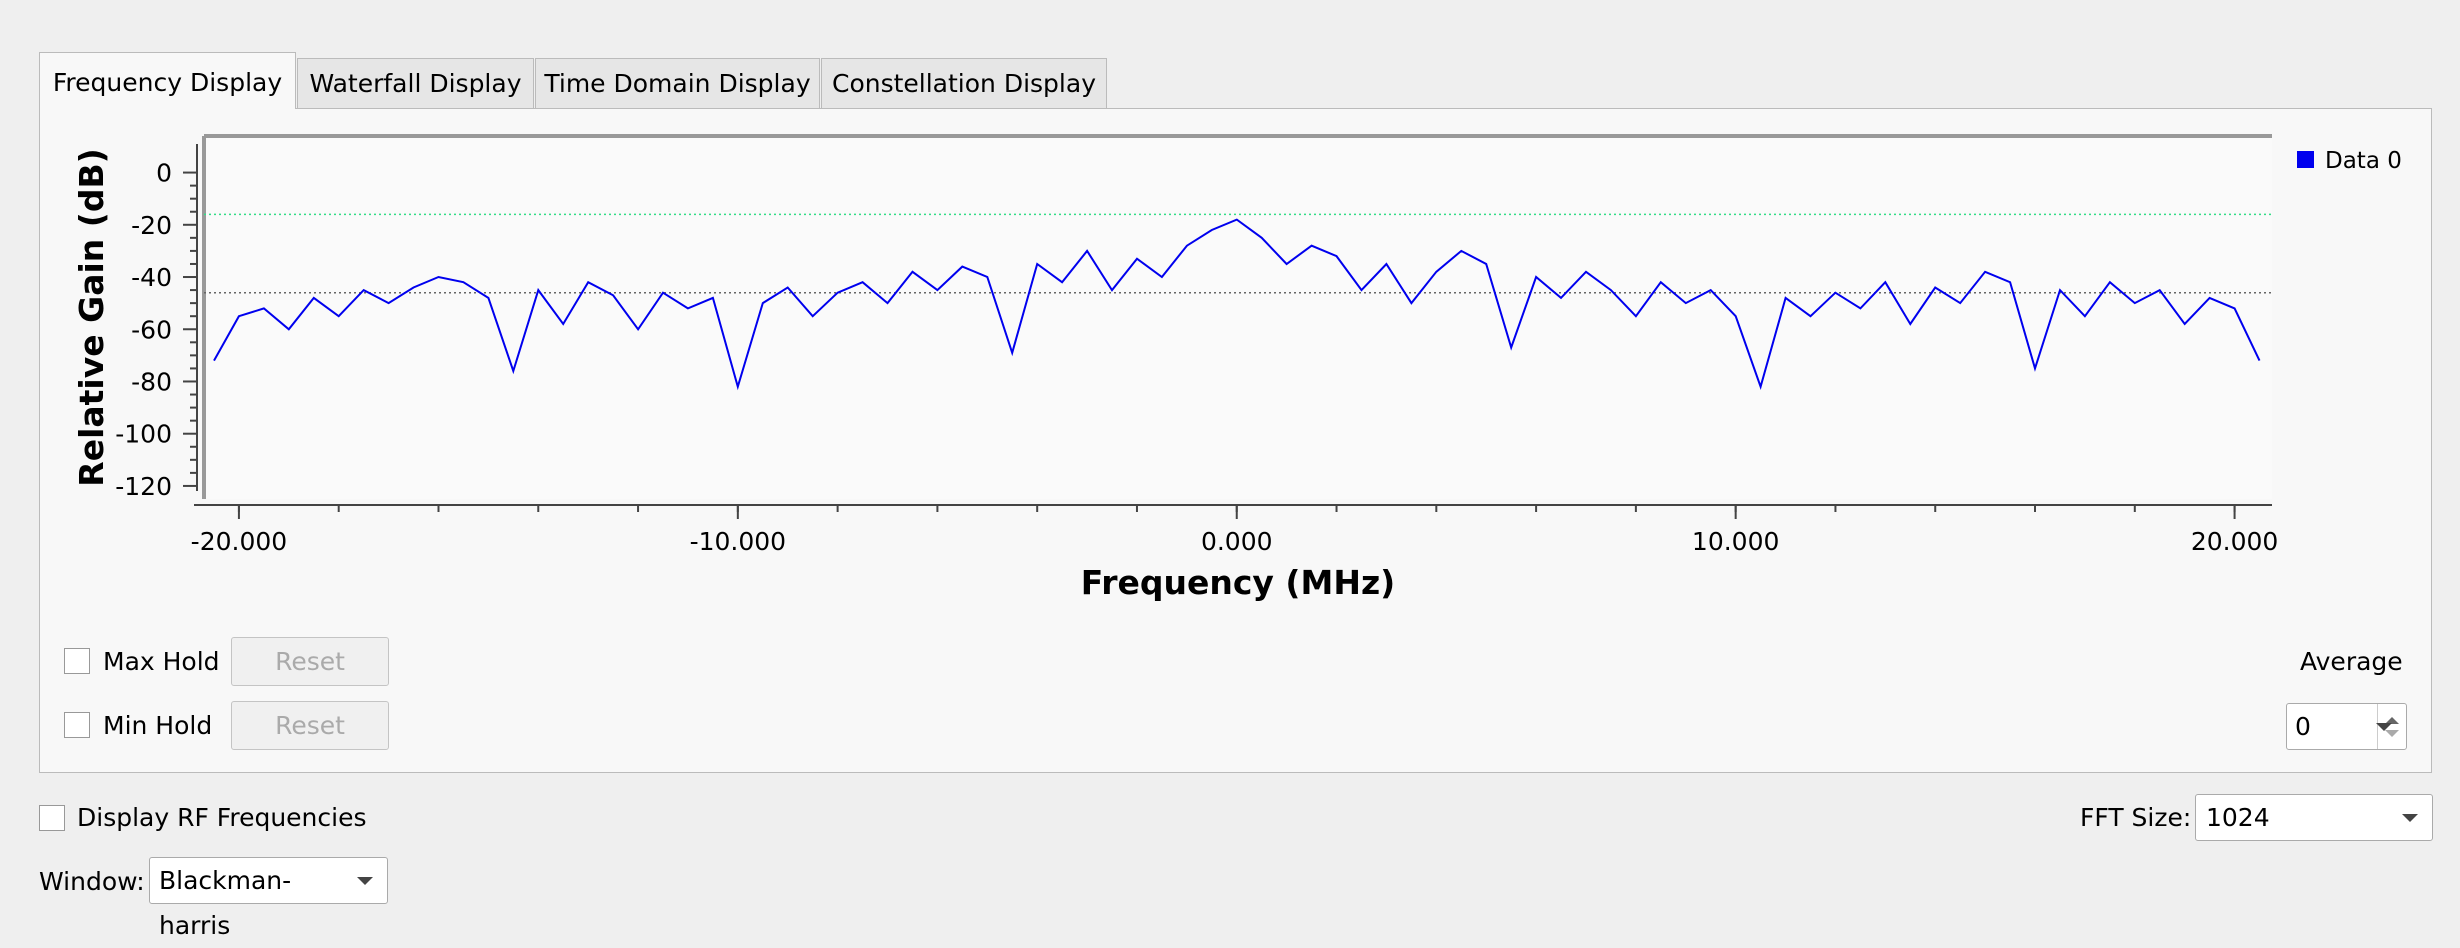  Describe the element at coordinates (151, 277) in the screenshot. I see `y-tick-label: -40` at that location.